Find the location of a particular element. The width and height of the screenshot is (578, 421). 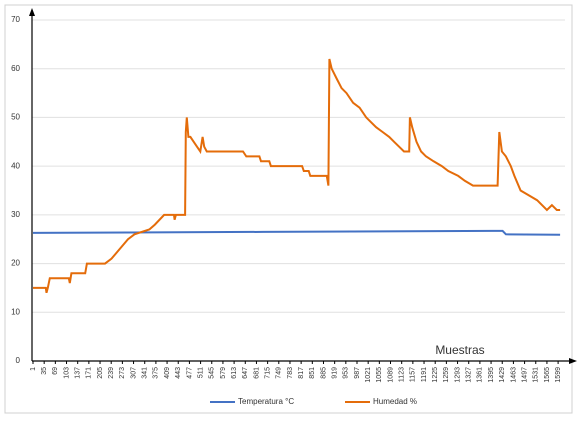

x-tick-label: 749 is located at coordinates (279, 373).